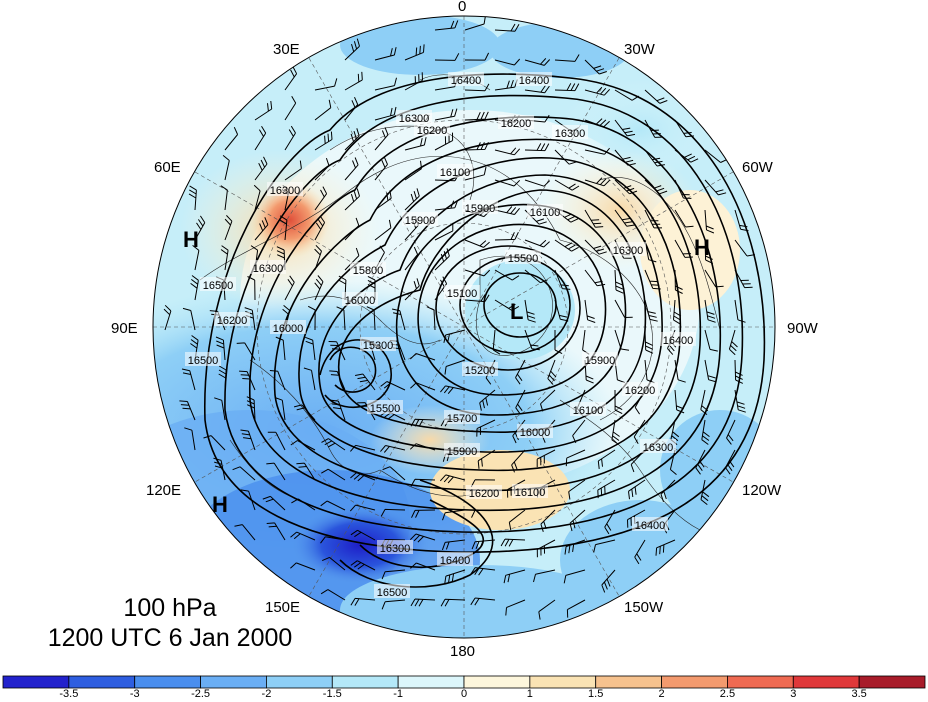 This screenshot has width=928, height=702. Describe the element at coordinates (462, 294) in the screenshot. I see `contour-label: 15100` at that location.